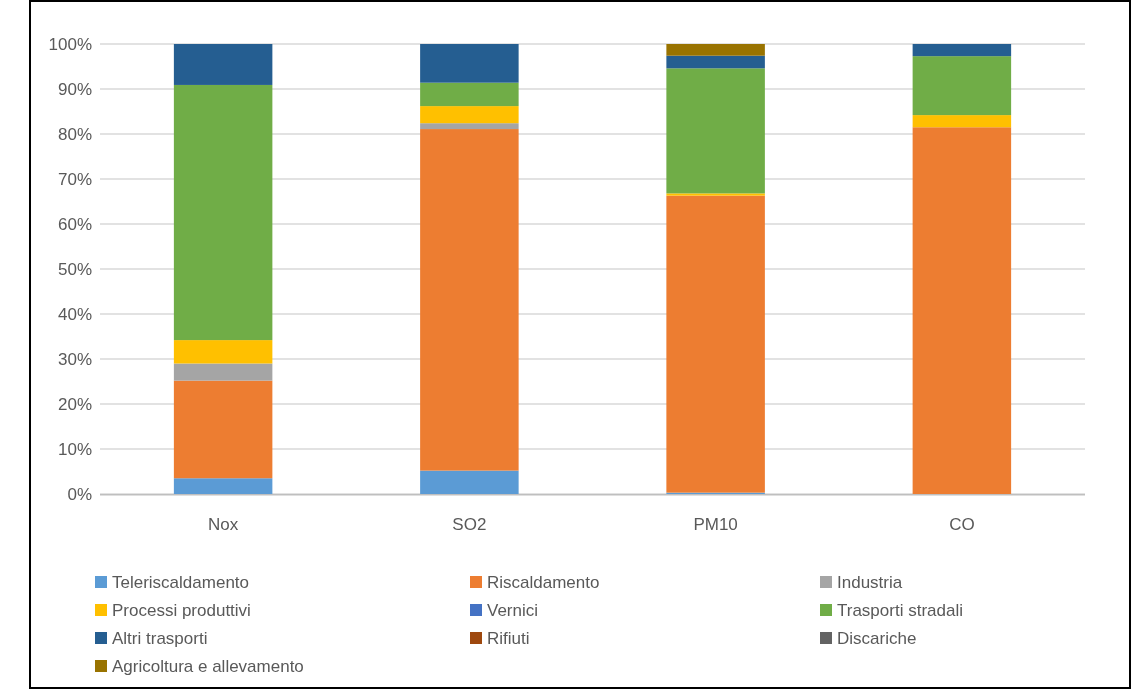  What do you see at coordinates (160, 638) in the screenshot?
I see `legend-label: Altri trasporti` at bounding box center [160, 638].